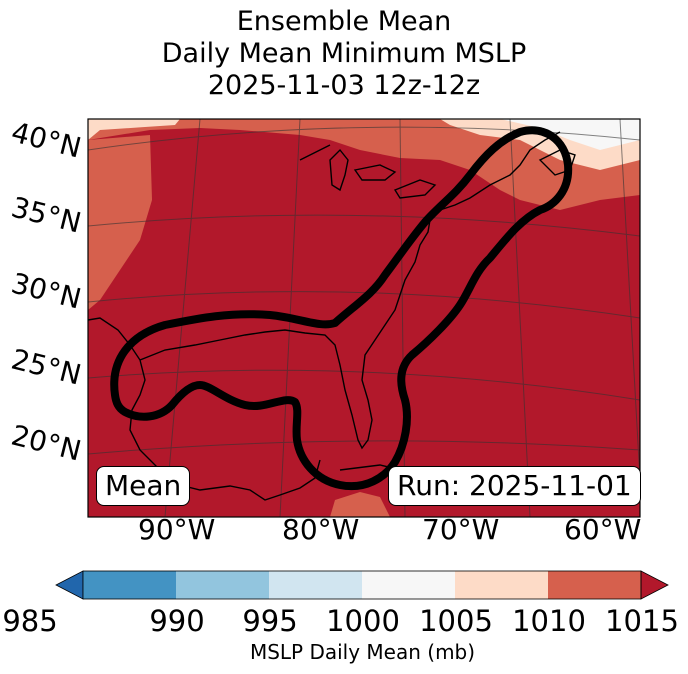 The height and width of the screenshot is (674, 688). I want to click on lon-label-70w: 70°W, so click(461, 529).